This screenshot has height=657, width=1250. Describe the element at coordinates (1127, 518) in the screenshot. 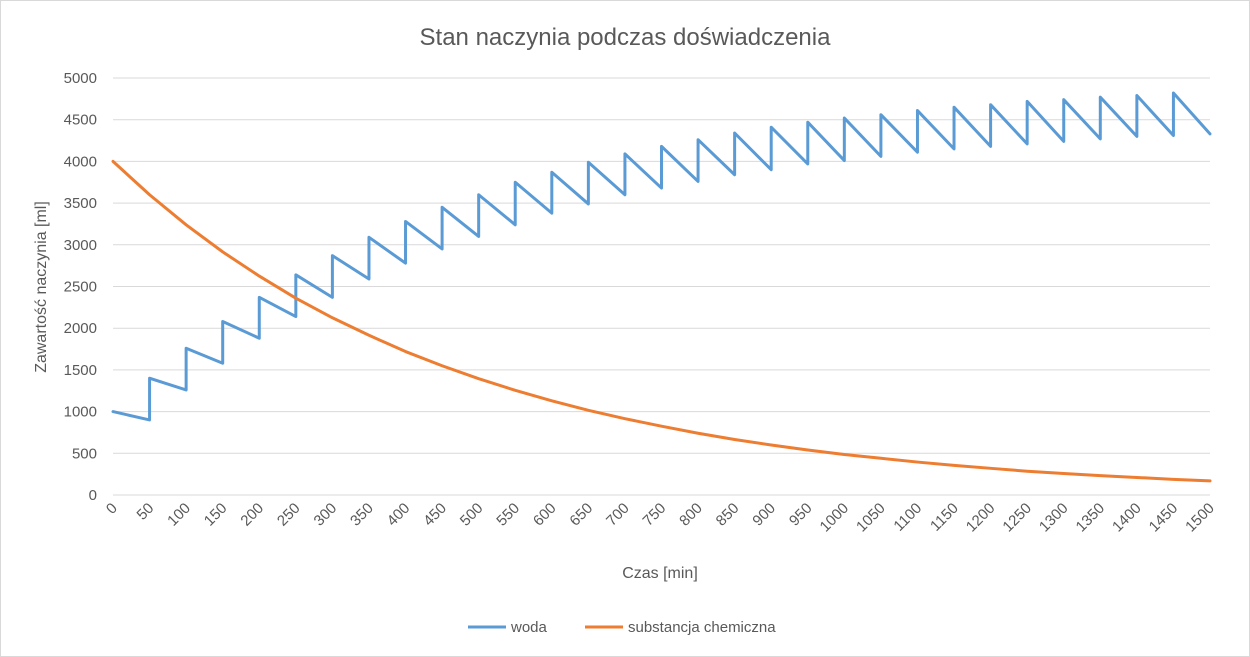

I see `x-tick-label: 1400` at that location.